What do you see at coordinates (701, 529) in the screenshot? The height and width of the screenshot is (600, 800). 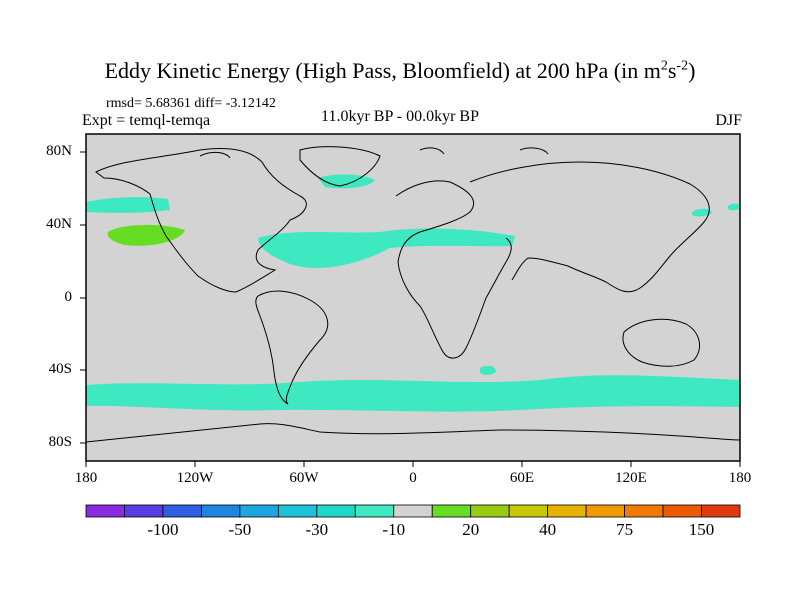 I see `colorbar-label: 150` at bounding box center [701, 529].